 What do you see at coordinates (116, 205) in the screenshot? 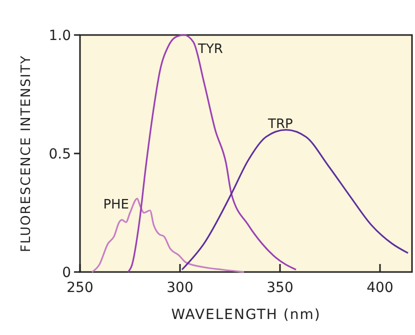
I see `series-label: PHE` at bounding box center [116, 205].